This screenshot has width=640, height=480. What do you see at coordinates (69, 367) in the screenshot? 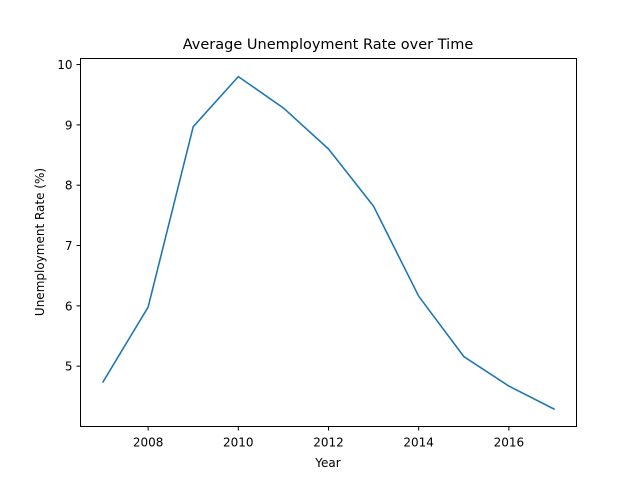
I see `y-tick-label: 5` at bounding box center [69, 367].